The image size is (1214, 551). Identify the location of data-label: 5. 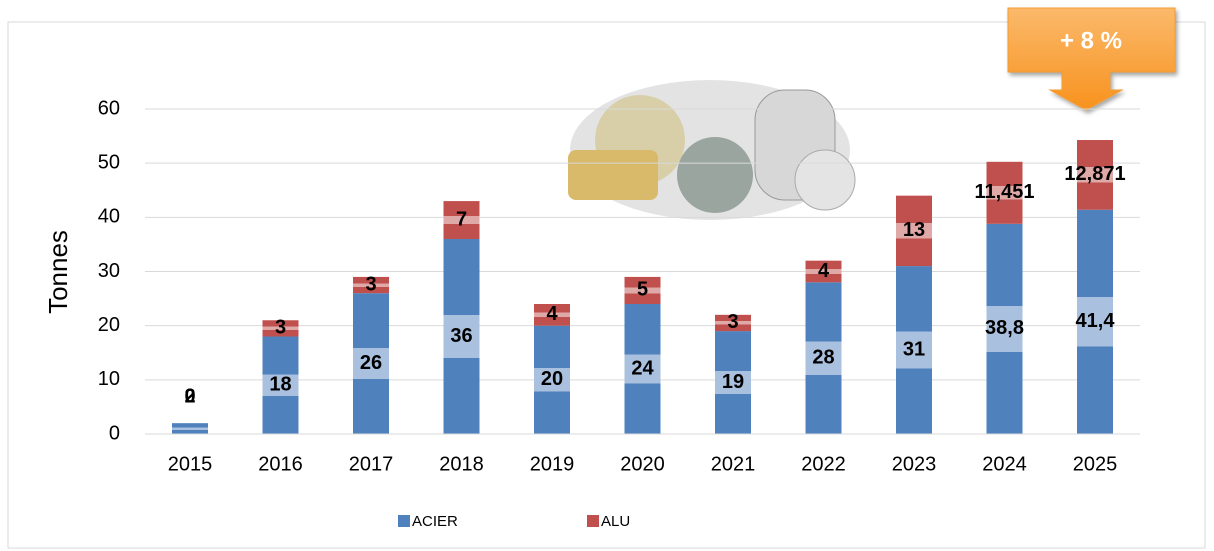
(642, 290).